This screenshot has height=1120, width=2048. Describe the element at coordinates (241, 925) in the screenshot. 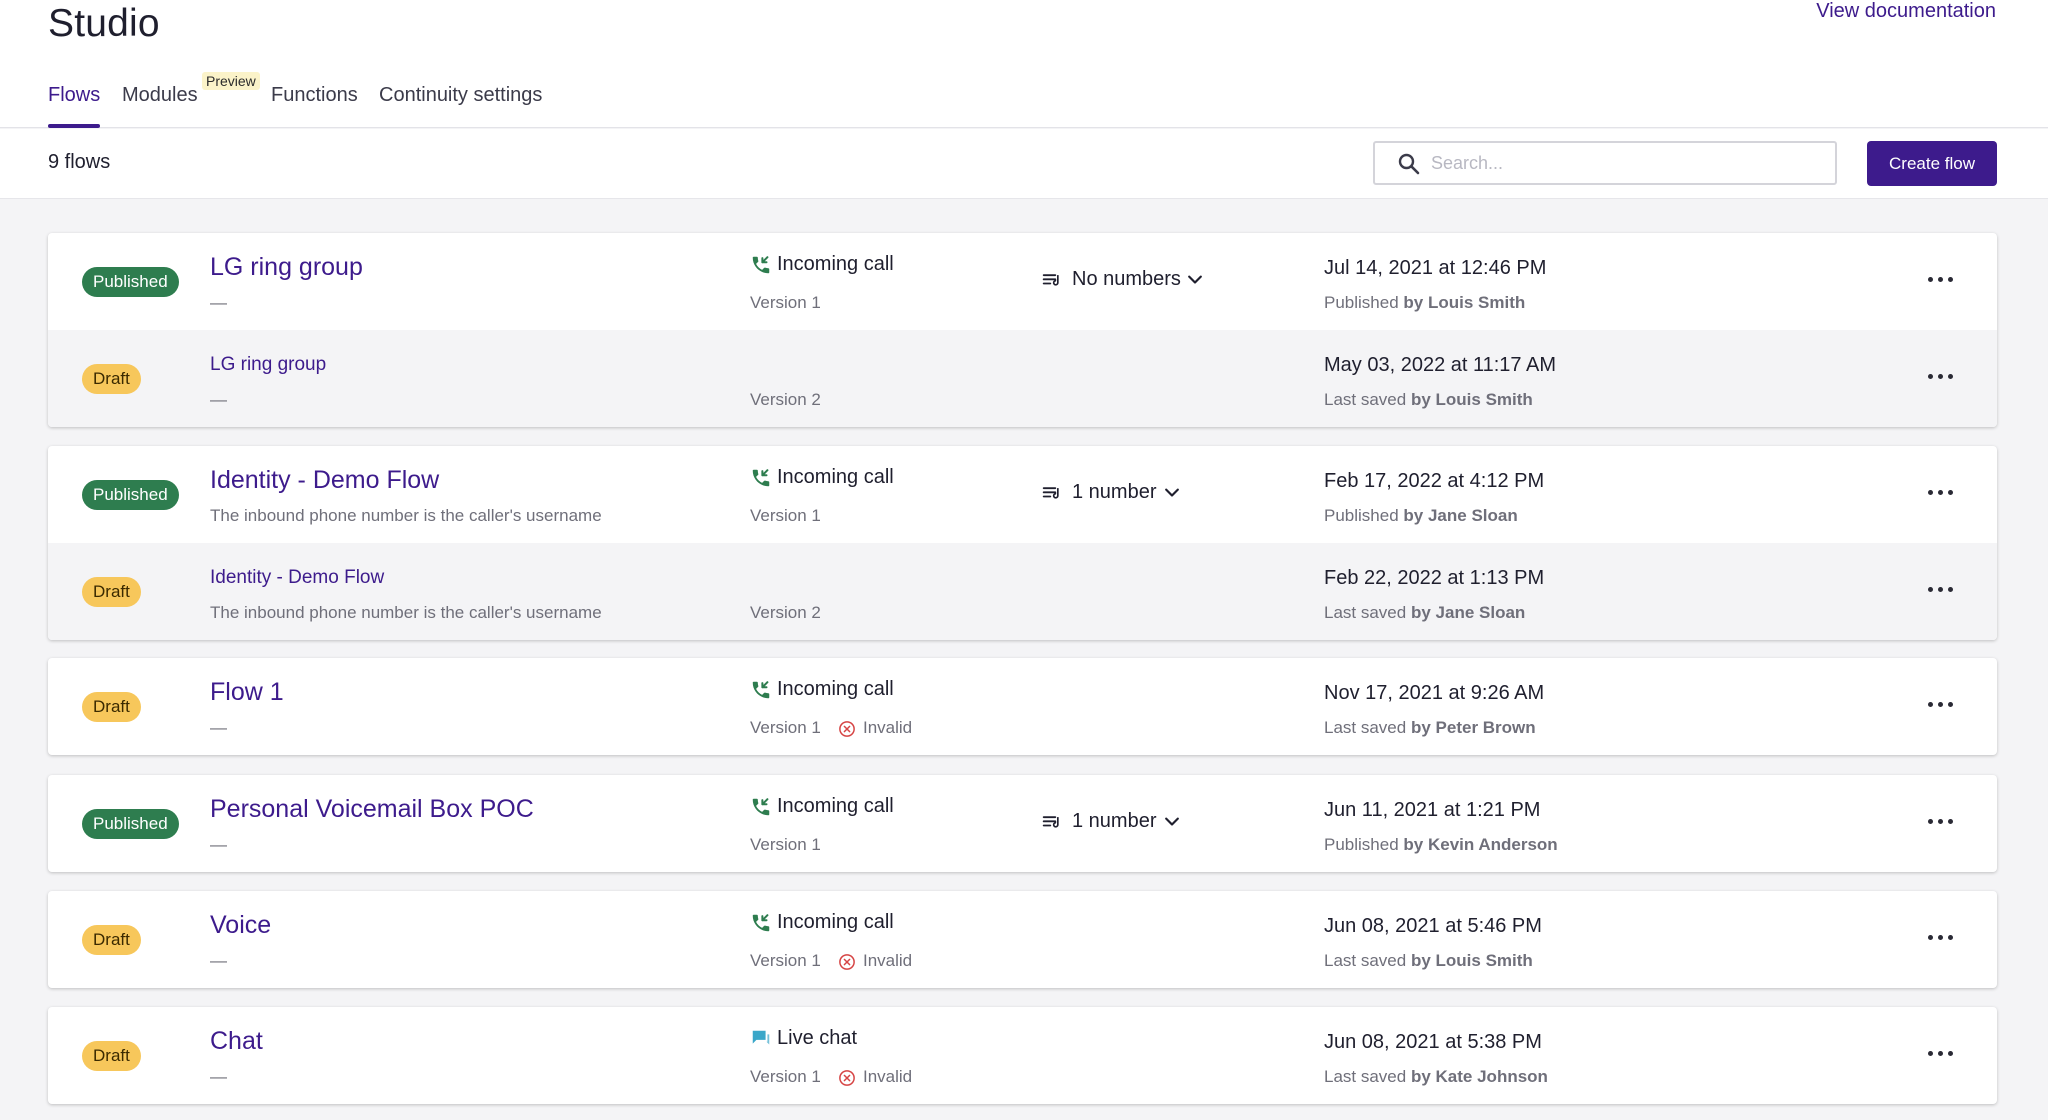

I see `flow-name-link: Voice` at that location.